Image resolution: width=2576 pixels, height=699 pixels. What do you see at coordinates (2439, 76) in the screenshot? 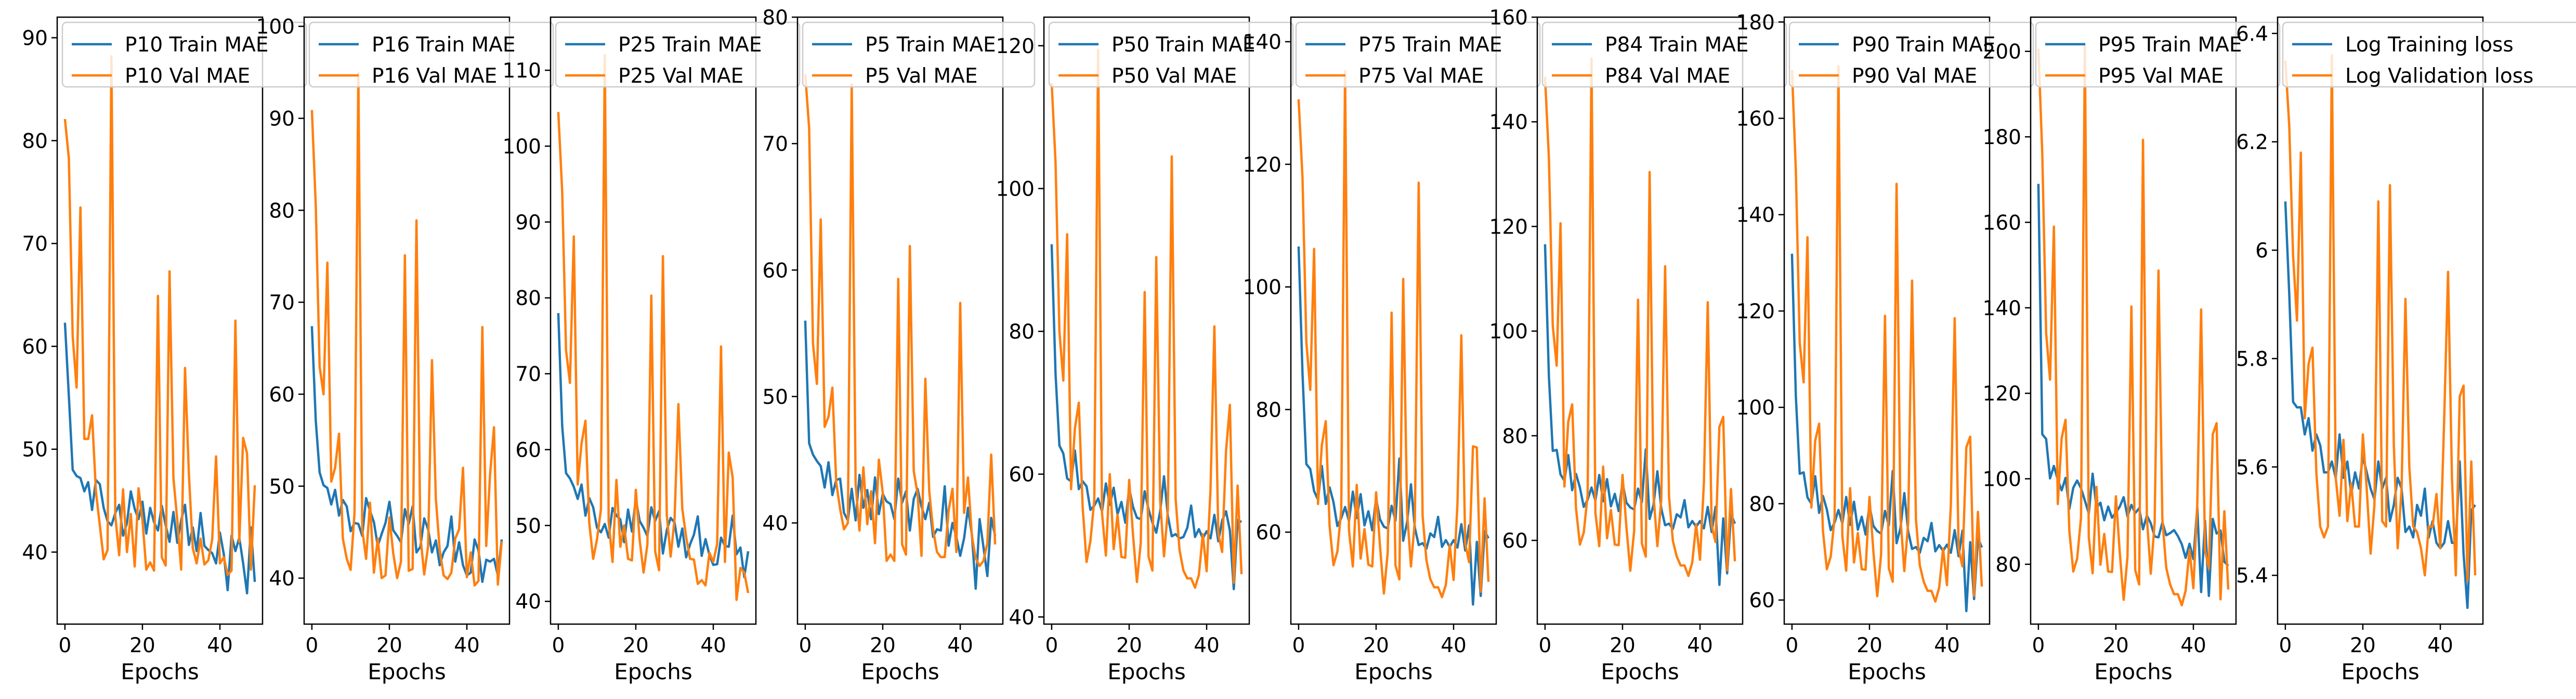
I see `legend-label: Log Validation loss` at bounding box center [2439, 76].